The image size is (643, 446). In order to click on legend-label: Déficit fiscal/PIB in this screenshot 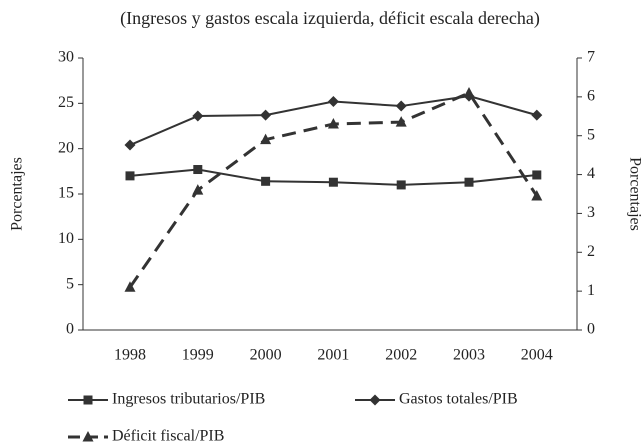, I will do `click(168, 436)`.